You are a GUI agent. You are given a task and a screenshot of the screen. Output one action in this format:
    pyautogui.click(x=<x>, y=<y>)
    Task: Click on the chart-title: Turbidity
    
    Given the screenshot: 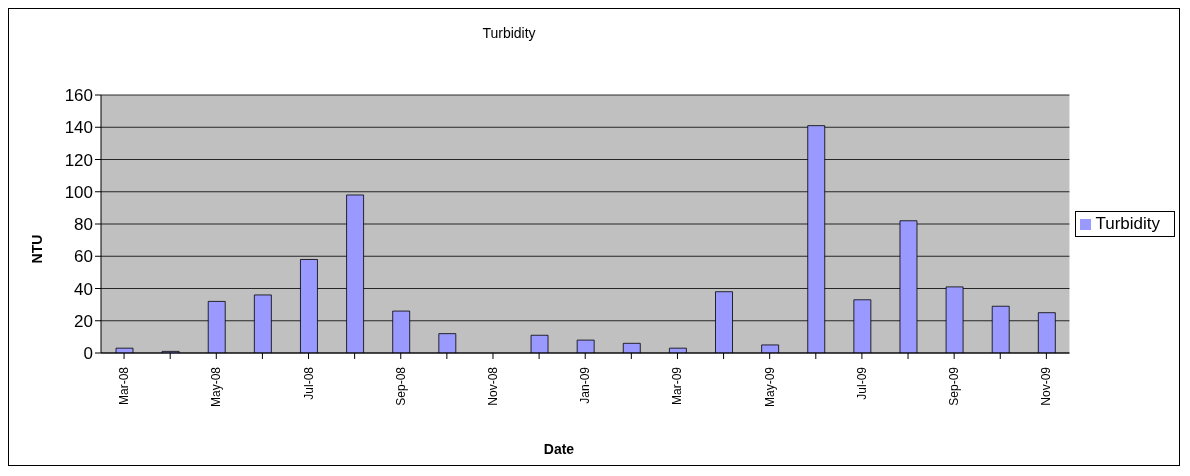 What is the action you would take?
    pyautogui.click(x=509, y=33)
    